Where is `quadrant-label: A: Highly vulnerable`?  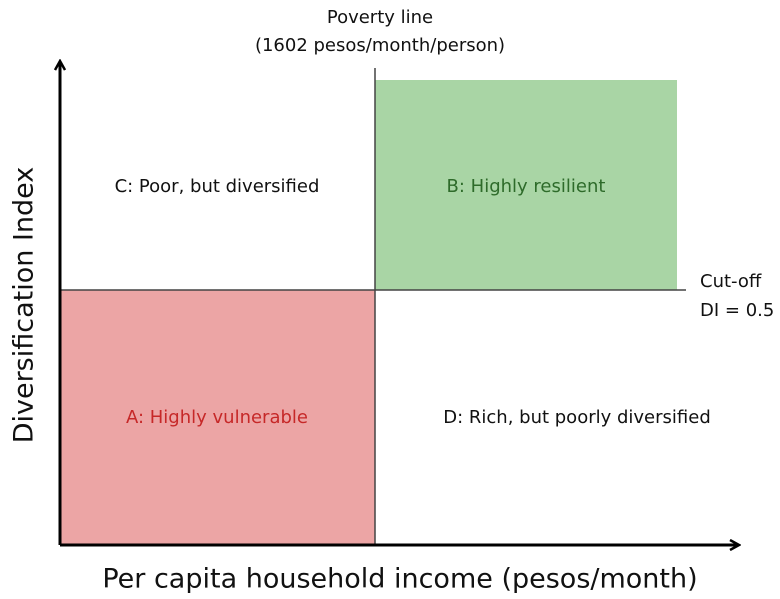
quadrant-label: A: Highly vulnerable is located at coordinates (217, 417).